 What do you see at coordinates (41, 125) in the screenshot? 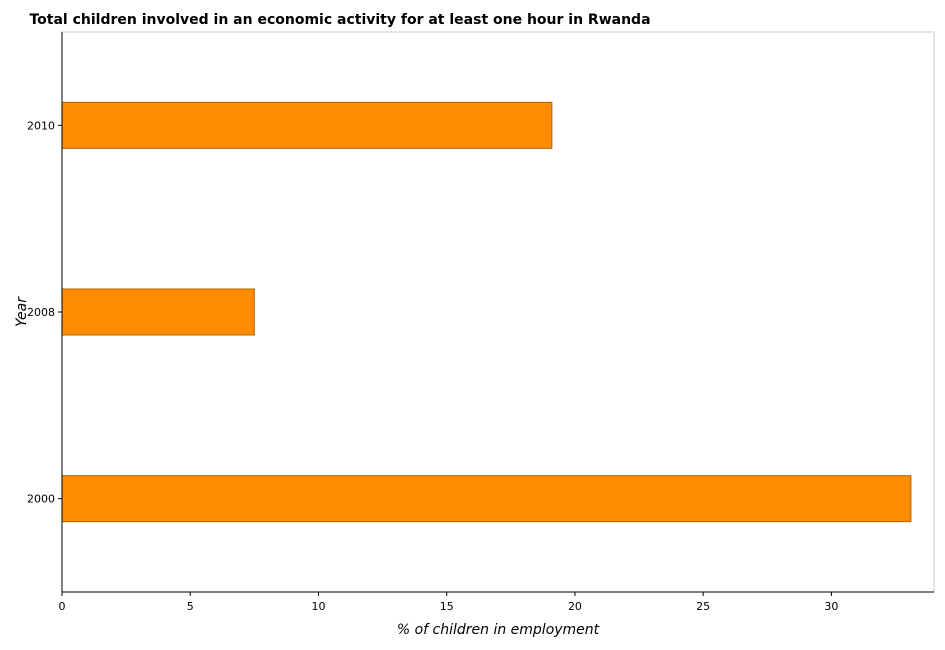
I see `y-tick-label-2010: 2010` at bounding box center [41, 125].